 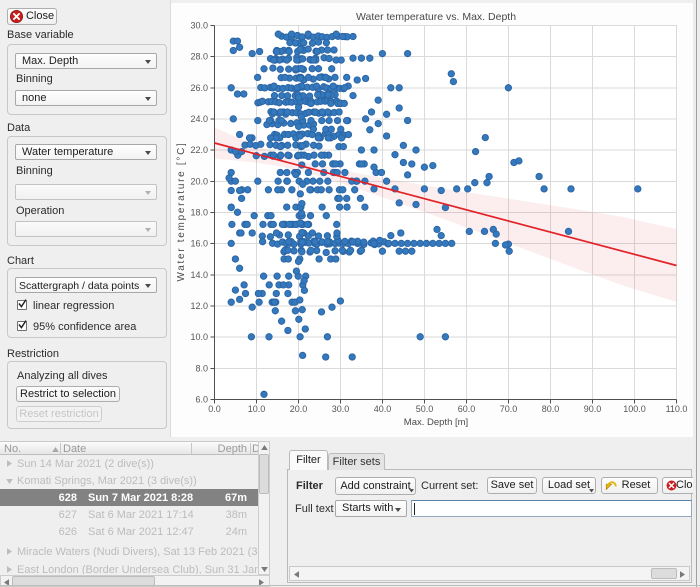 I want to click on svg-text: 16.0, so click(x=199, y=244).